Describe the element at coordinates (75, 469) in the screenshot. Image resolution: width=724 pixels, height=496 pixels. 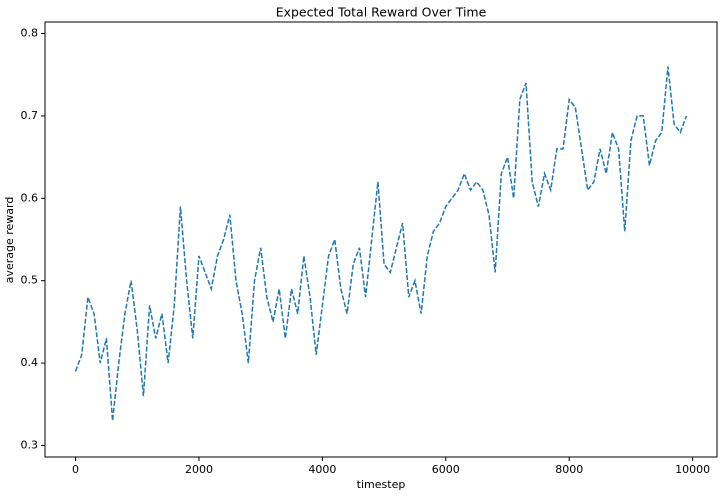
I see `x-tick-label: 0` at that location.